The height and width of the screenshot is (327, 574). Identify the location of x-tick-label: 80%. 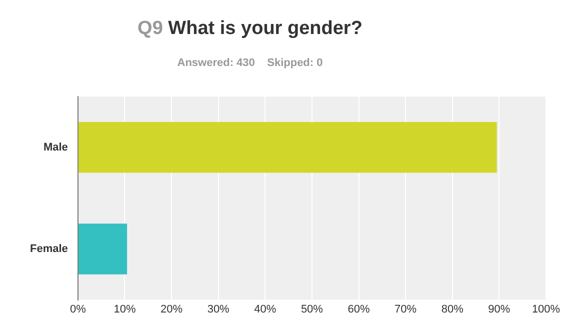
(452, 309).